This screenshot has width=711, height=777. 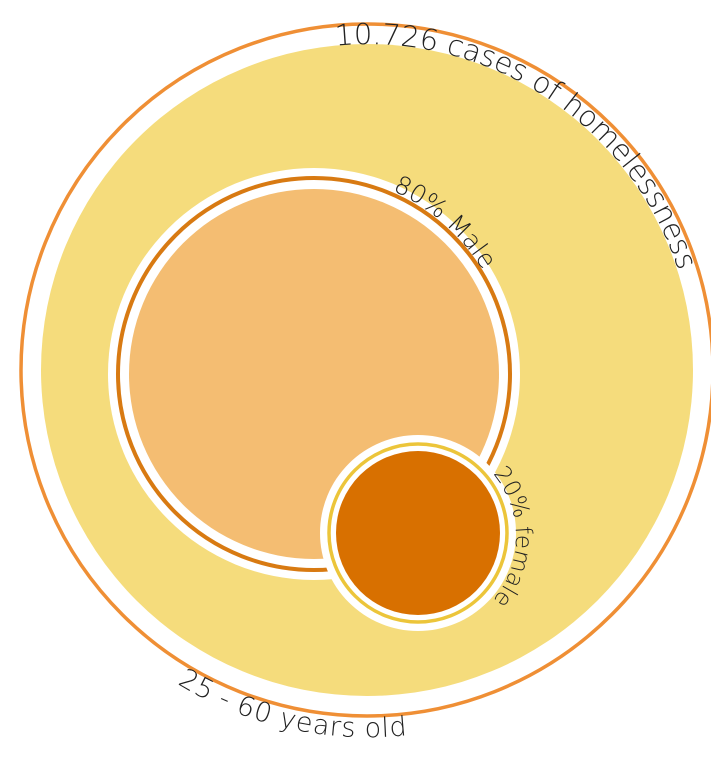 I want to click on female-fill, so click(x=418, y=533).